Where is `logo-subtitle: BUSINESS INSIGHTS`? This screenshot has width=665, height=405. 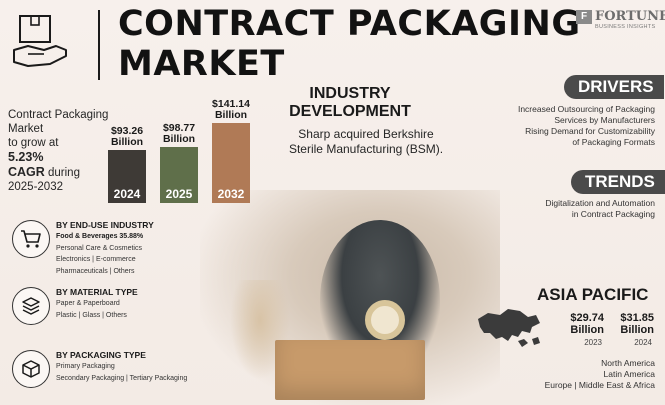 logo-subtitle: BUSINESS INSIGHTS is located at coordinates (625, 27).